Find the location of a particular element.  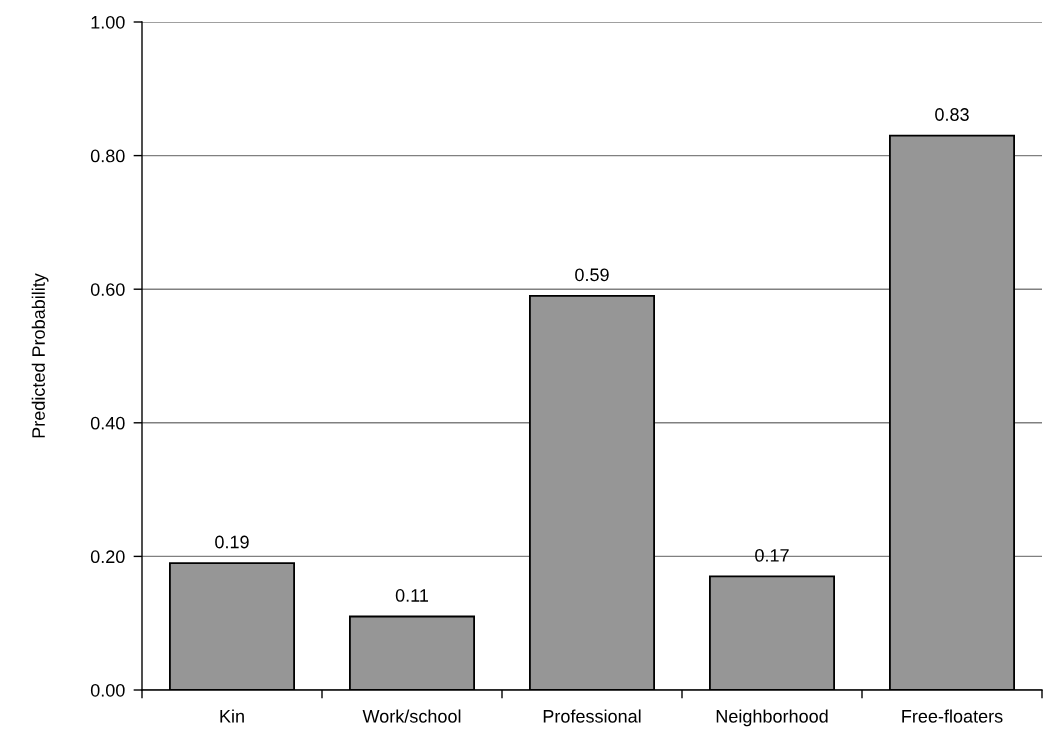

data-label: 0.83 is located at coordinates (952, 114).